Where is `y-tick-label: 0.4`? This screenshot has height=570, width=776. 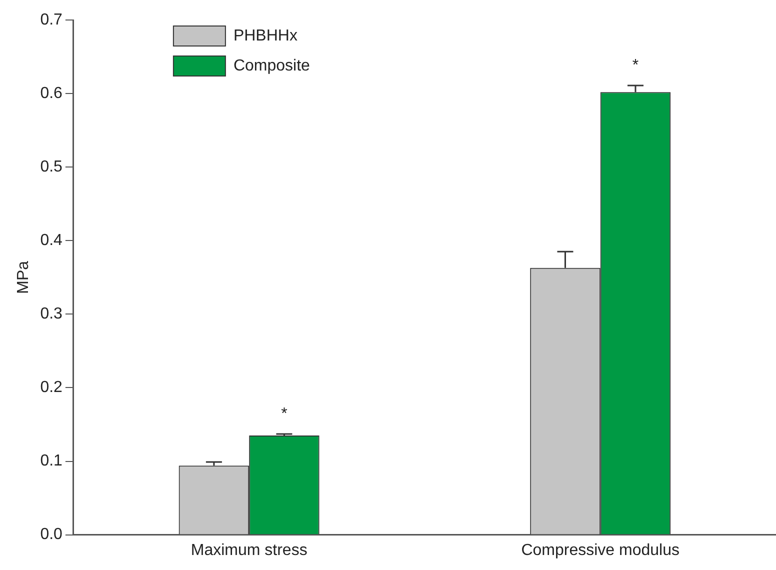 y-tick-label: 0.4 is located at coordinates (51, 241).